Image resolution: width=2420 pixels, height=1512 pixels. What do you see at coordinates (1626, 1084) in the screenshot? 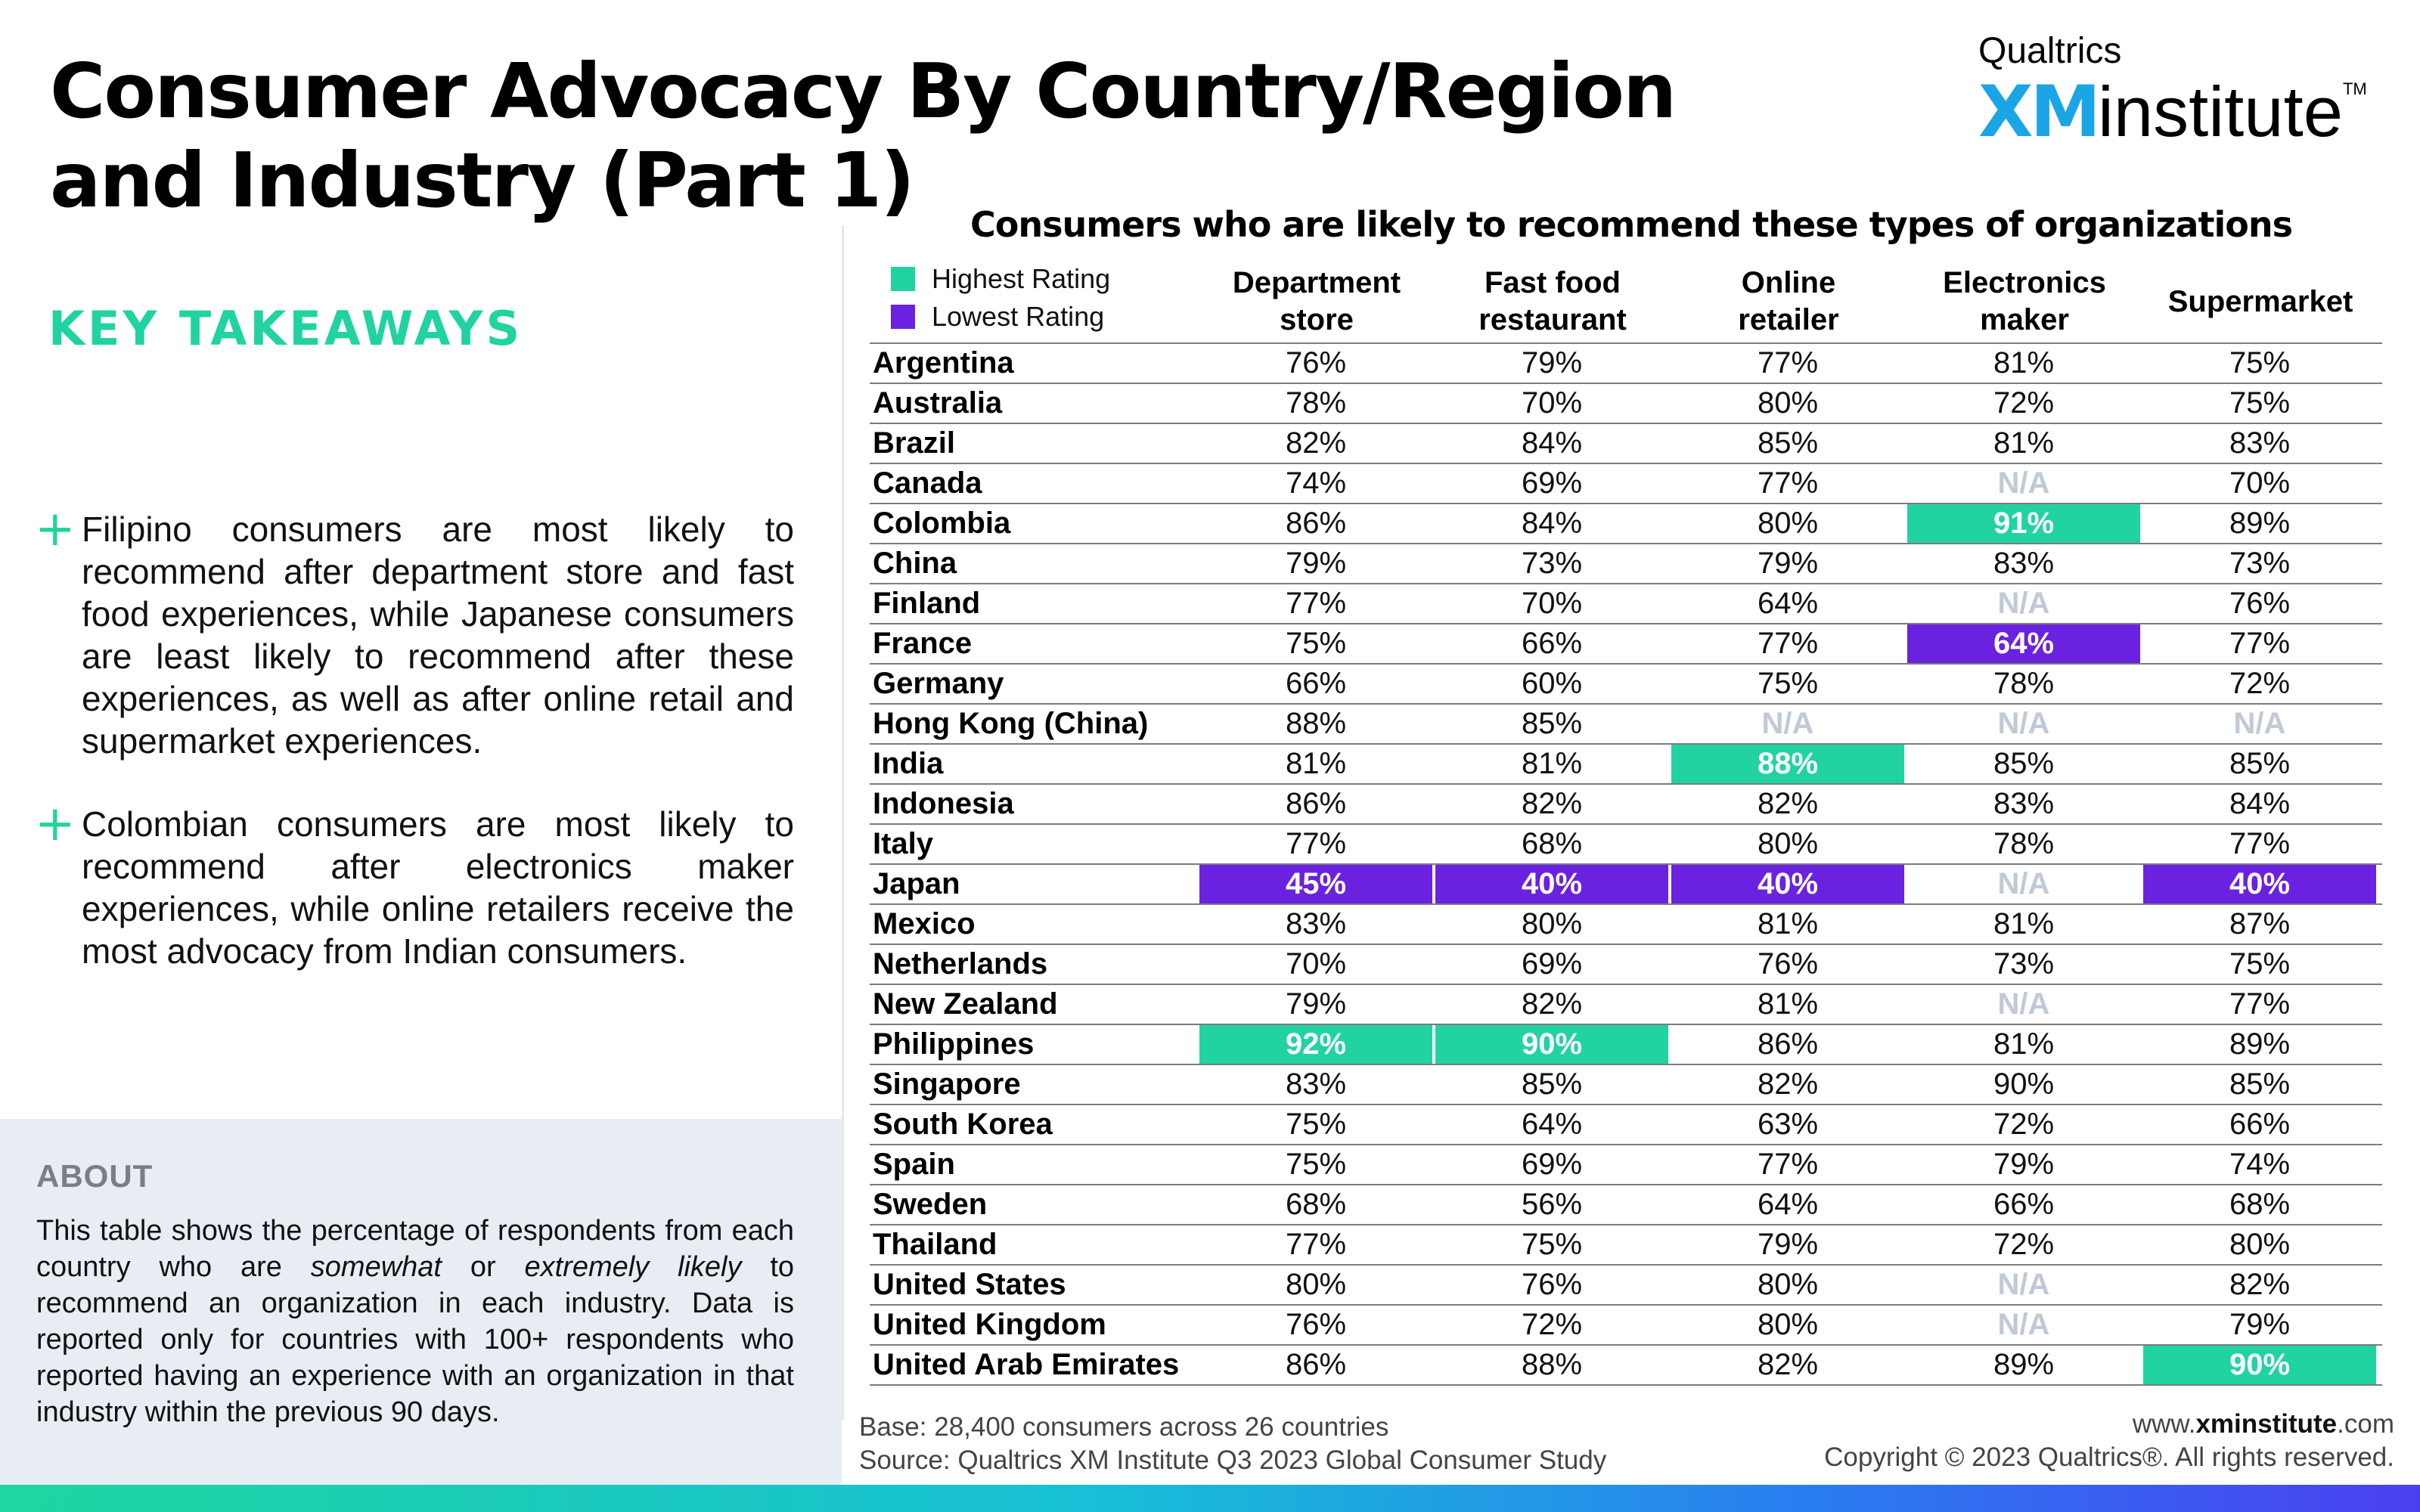
I see `table-row: Singapore 83% 85% 82% 90% 85%` at bounding box center [1626, 1084].